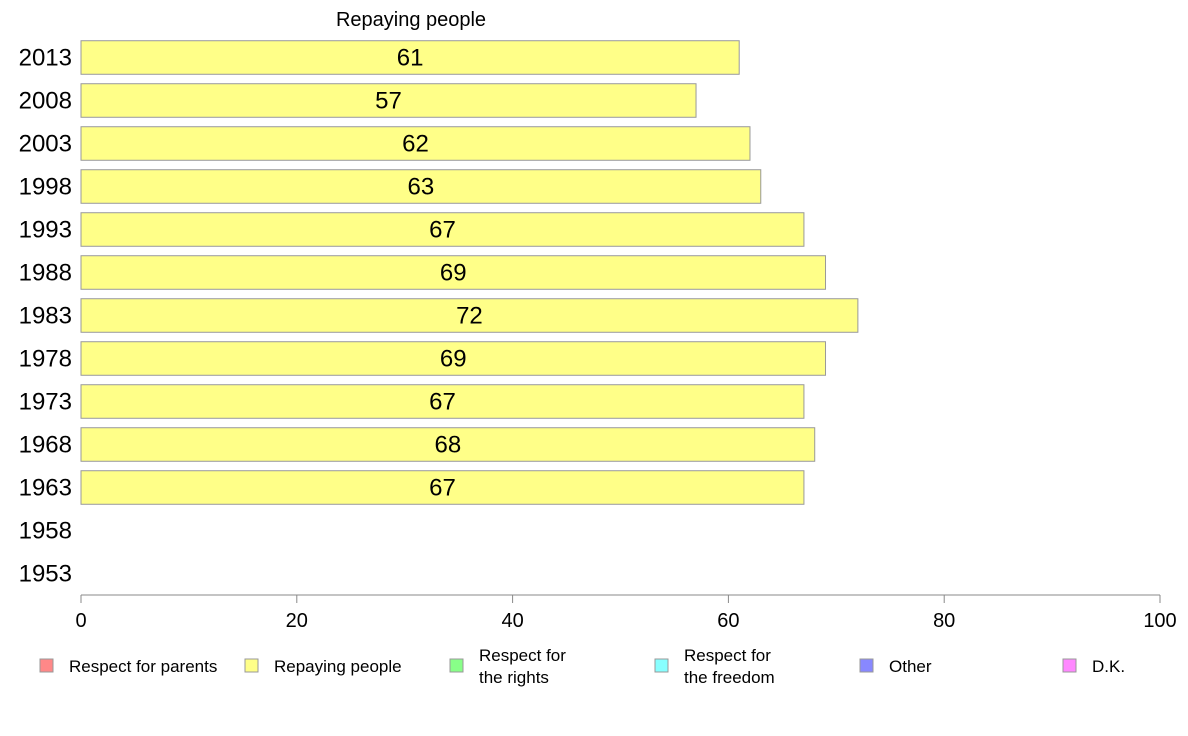 This screenshot has height=736, width=1188. I want to click on x-tick-label: 100, so click(1159, 621).